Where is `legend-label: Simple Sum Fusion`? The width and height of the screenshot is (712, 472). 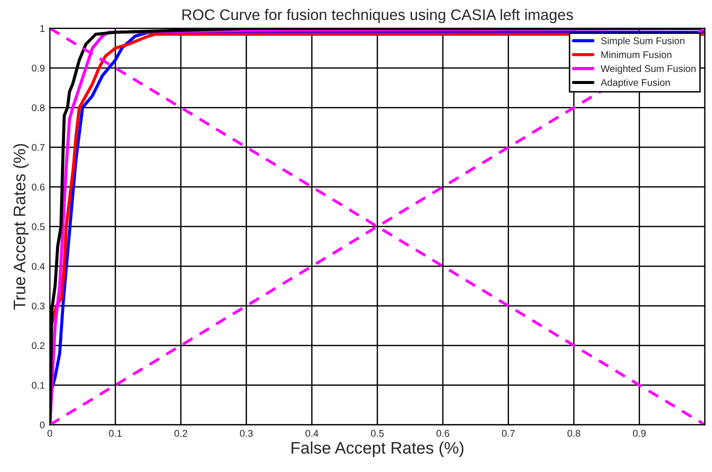 legend-label: Simple Sum Fusion is located at coordinates (642, 41).